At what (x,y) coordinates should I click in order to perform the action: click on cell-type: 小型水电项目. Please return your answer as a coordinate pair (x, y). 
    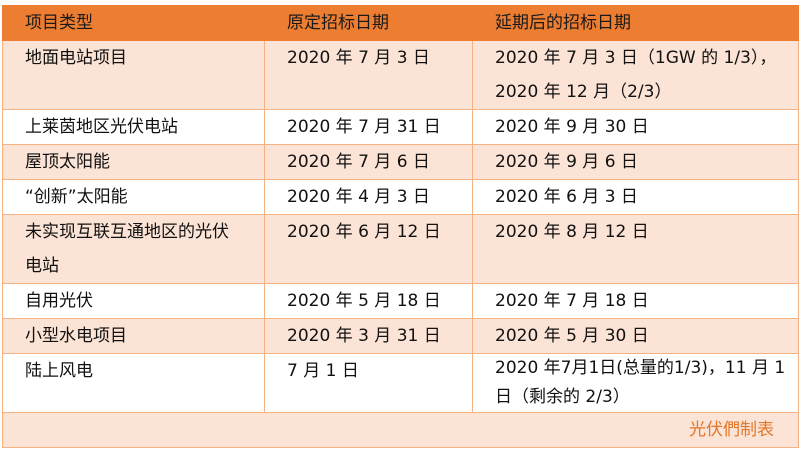
    Looking at the image, I should click on (133, 336).